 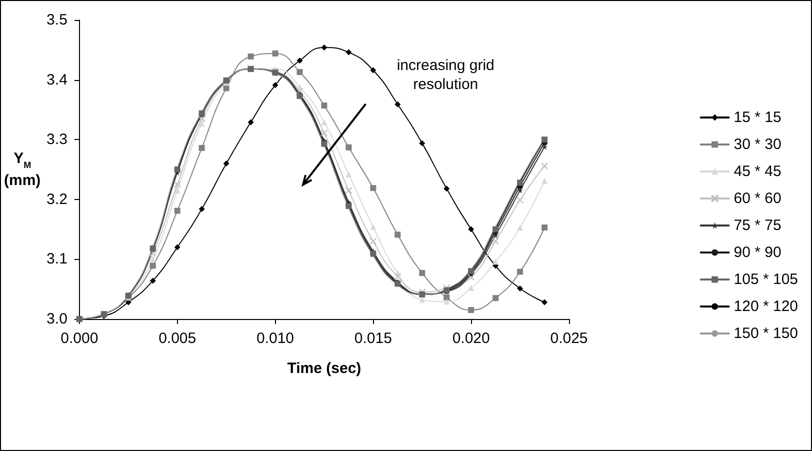 I want to click on x-axis-title: Time (sec), so click(x=324, y=368).